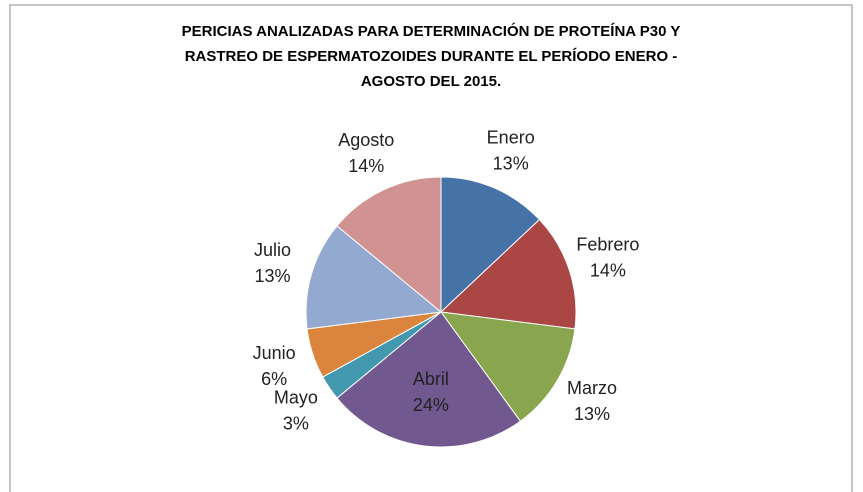 This screenshot has width=863, height=492. Describe the element at coordinates (511, 138) in the screenshot. I see `slice-label: Enero` at that location.